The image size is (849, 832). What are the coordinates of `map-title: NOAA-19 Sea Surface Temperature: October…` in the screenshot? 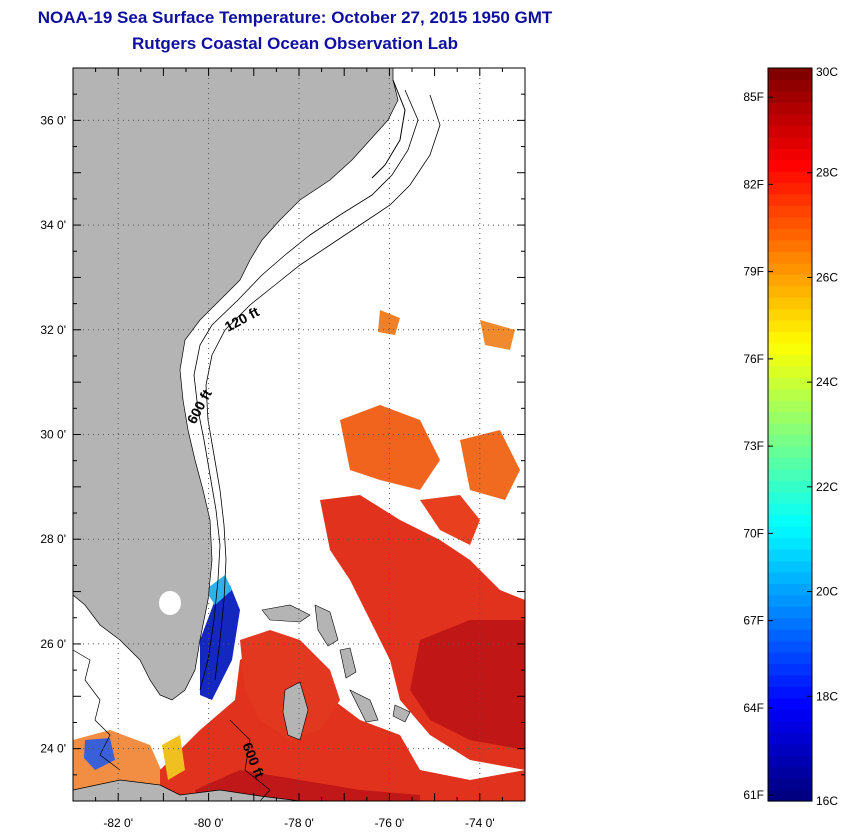 It's located at (295, 17).